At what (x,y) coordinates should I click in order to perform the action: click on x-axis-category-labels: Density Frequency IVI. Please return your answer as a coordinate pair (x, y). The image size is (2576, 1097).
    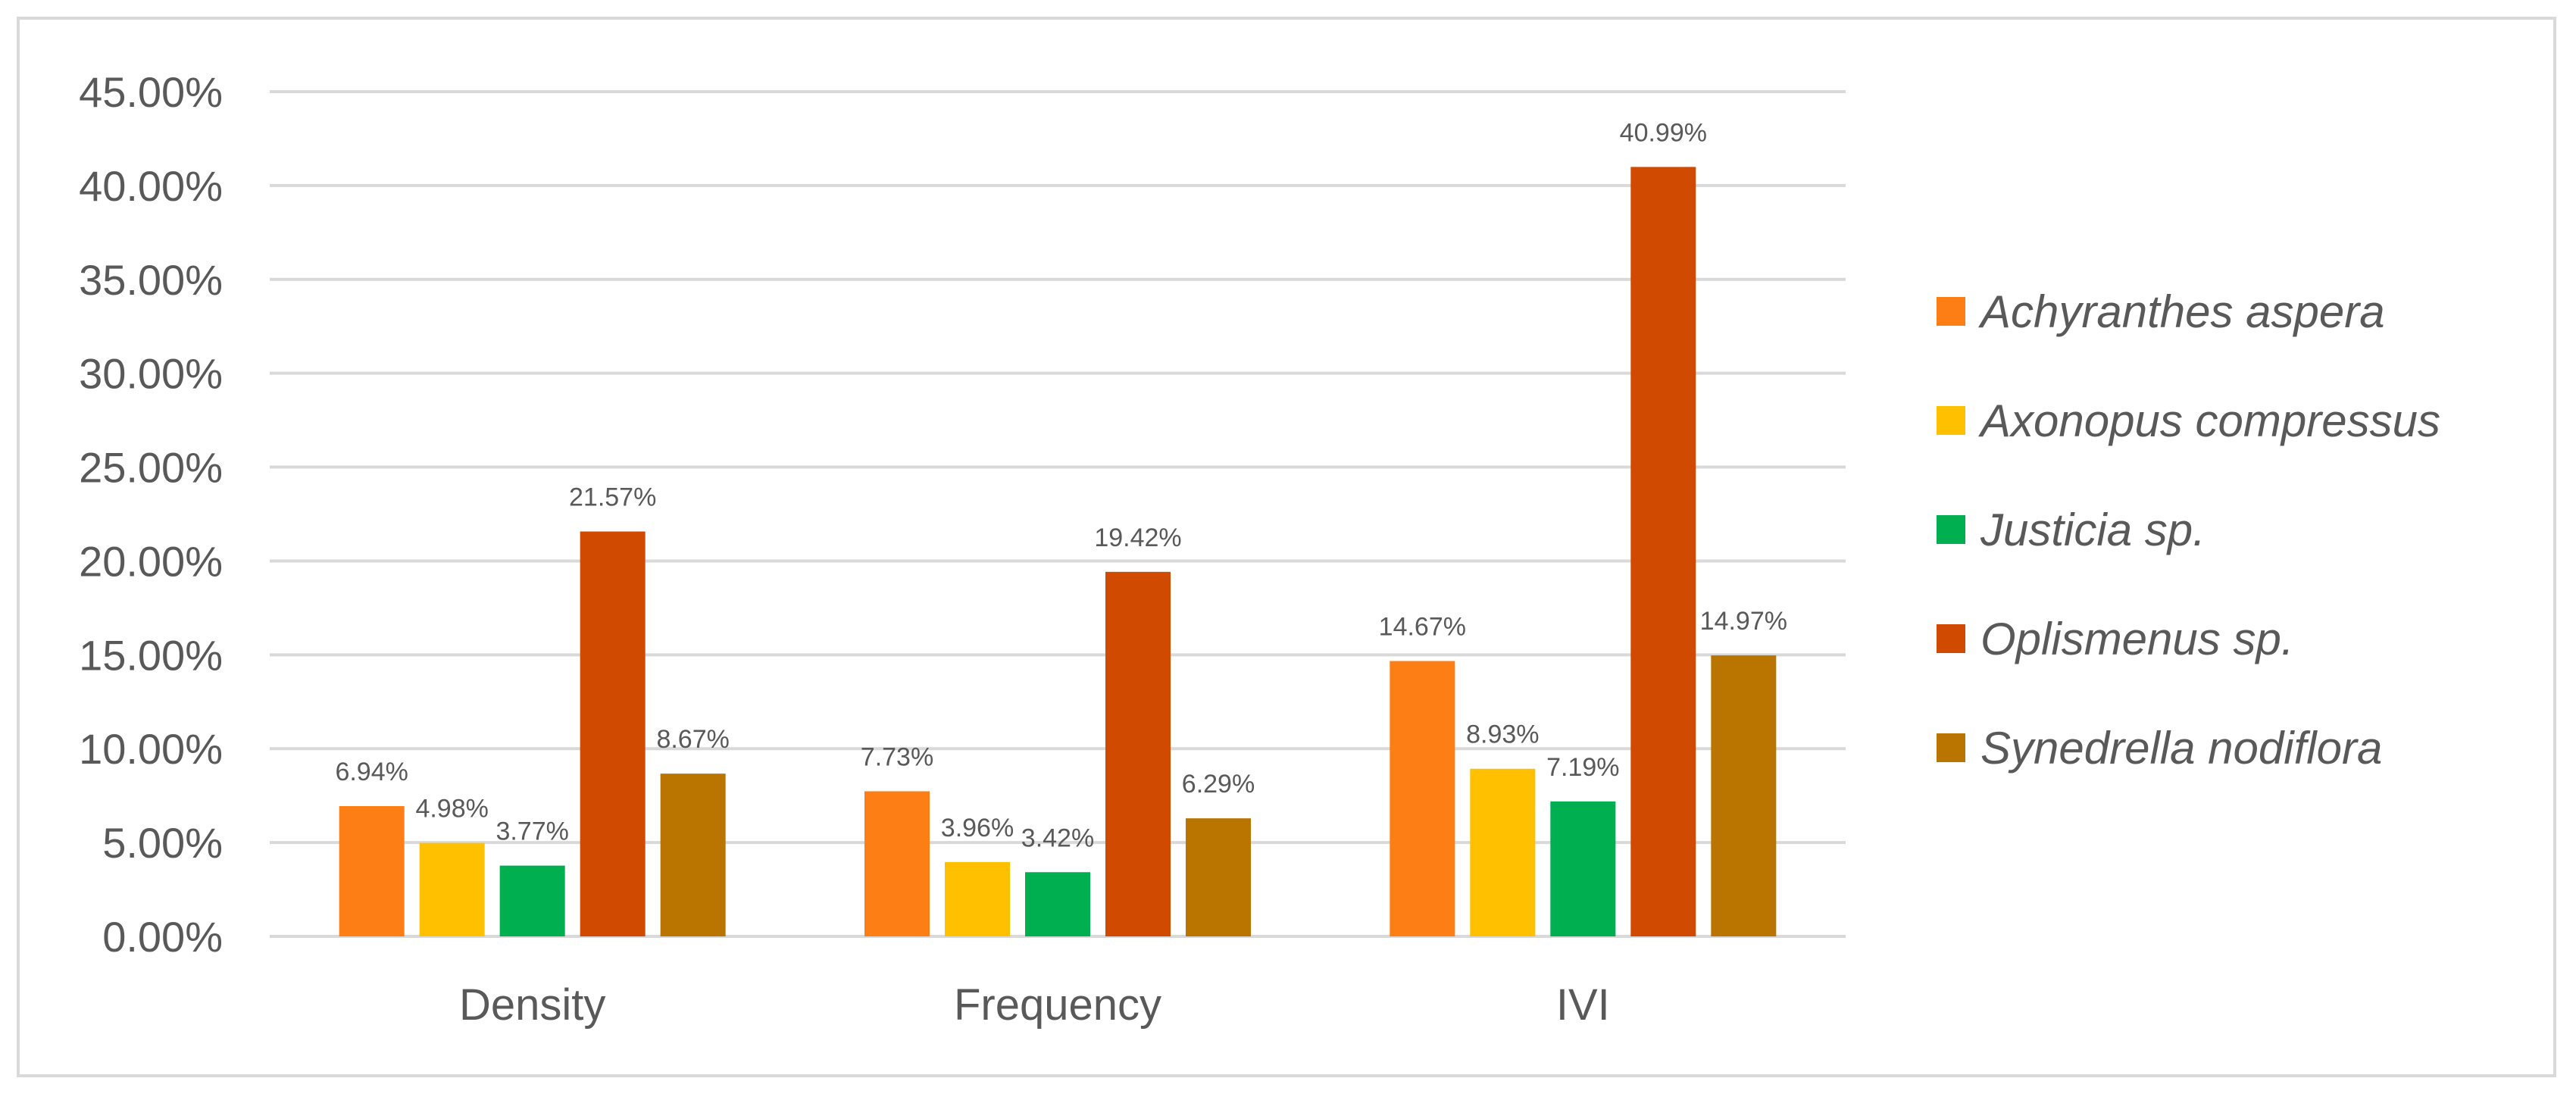
    Looking at the image, I should click on (1034, 1005).